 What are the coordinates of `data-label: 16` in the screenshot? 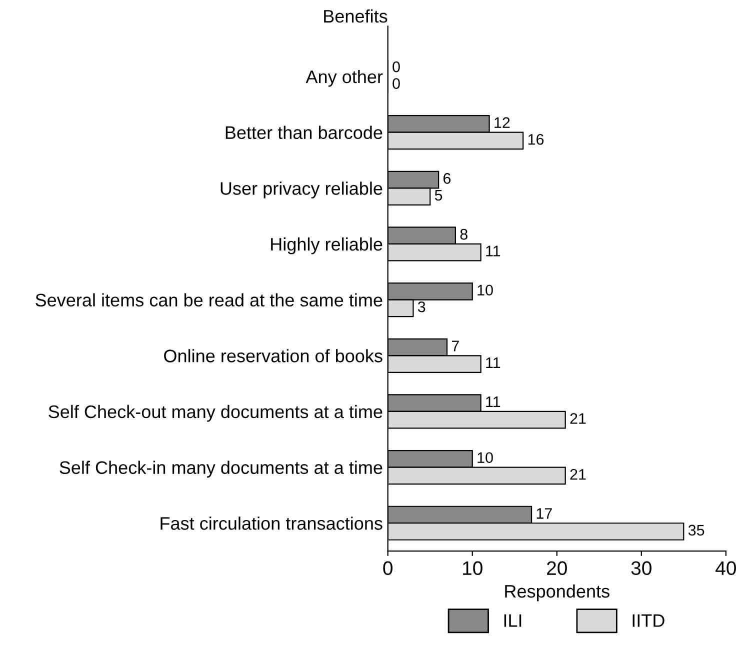 It's located at (536, 139).